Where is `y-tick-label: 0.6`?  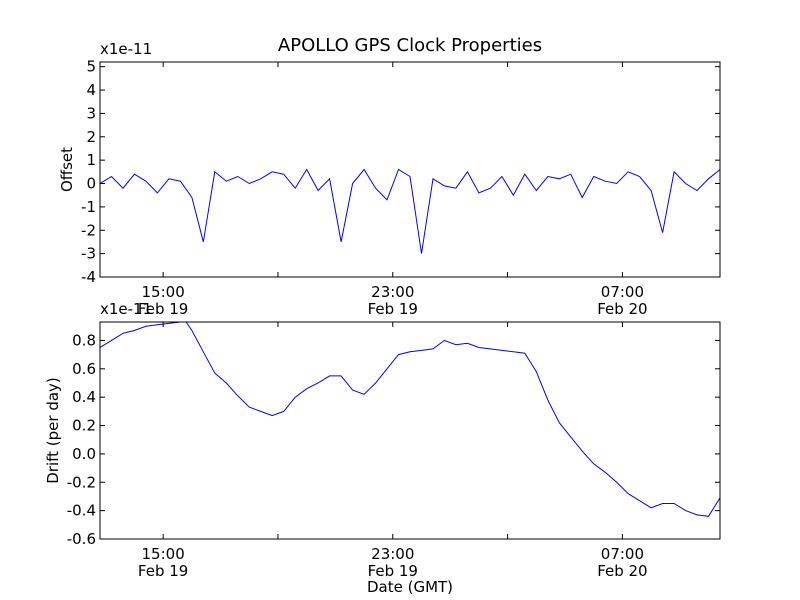 y-tick-label: 0.6 is located at coordinates (84, 369).